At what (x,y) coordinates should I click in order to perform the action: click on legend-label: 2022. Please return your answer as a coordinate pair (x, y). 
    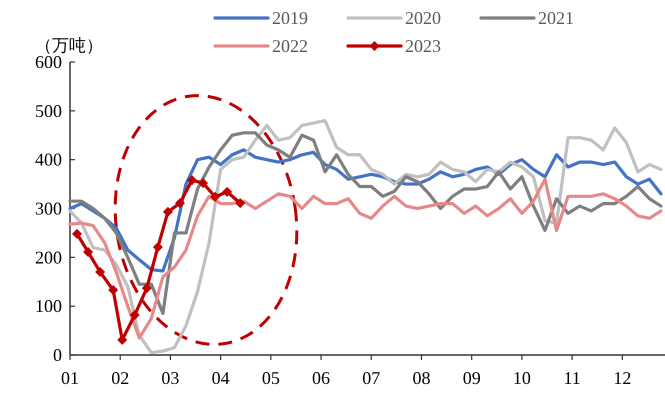
    Looking at the image, I should click on (290, 46).